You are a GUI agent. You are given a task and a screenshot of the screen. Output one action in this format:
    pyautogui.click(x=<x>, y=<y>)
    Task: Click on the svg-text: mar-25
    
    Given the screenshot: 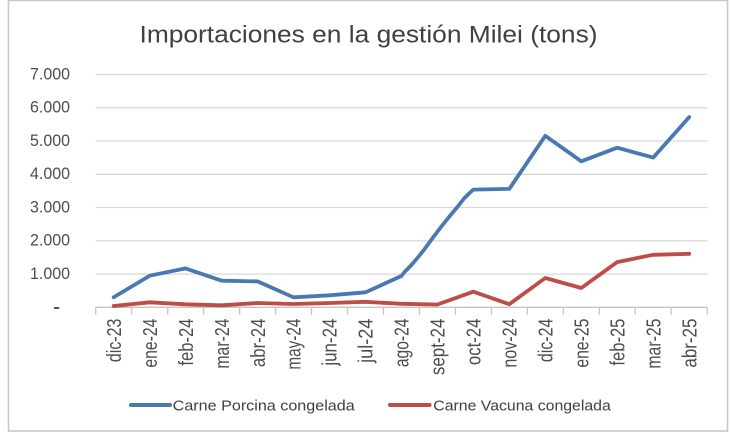 What is the action you would take?
    pyautogui.click(x=654, y=344)
    